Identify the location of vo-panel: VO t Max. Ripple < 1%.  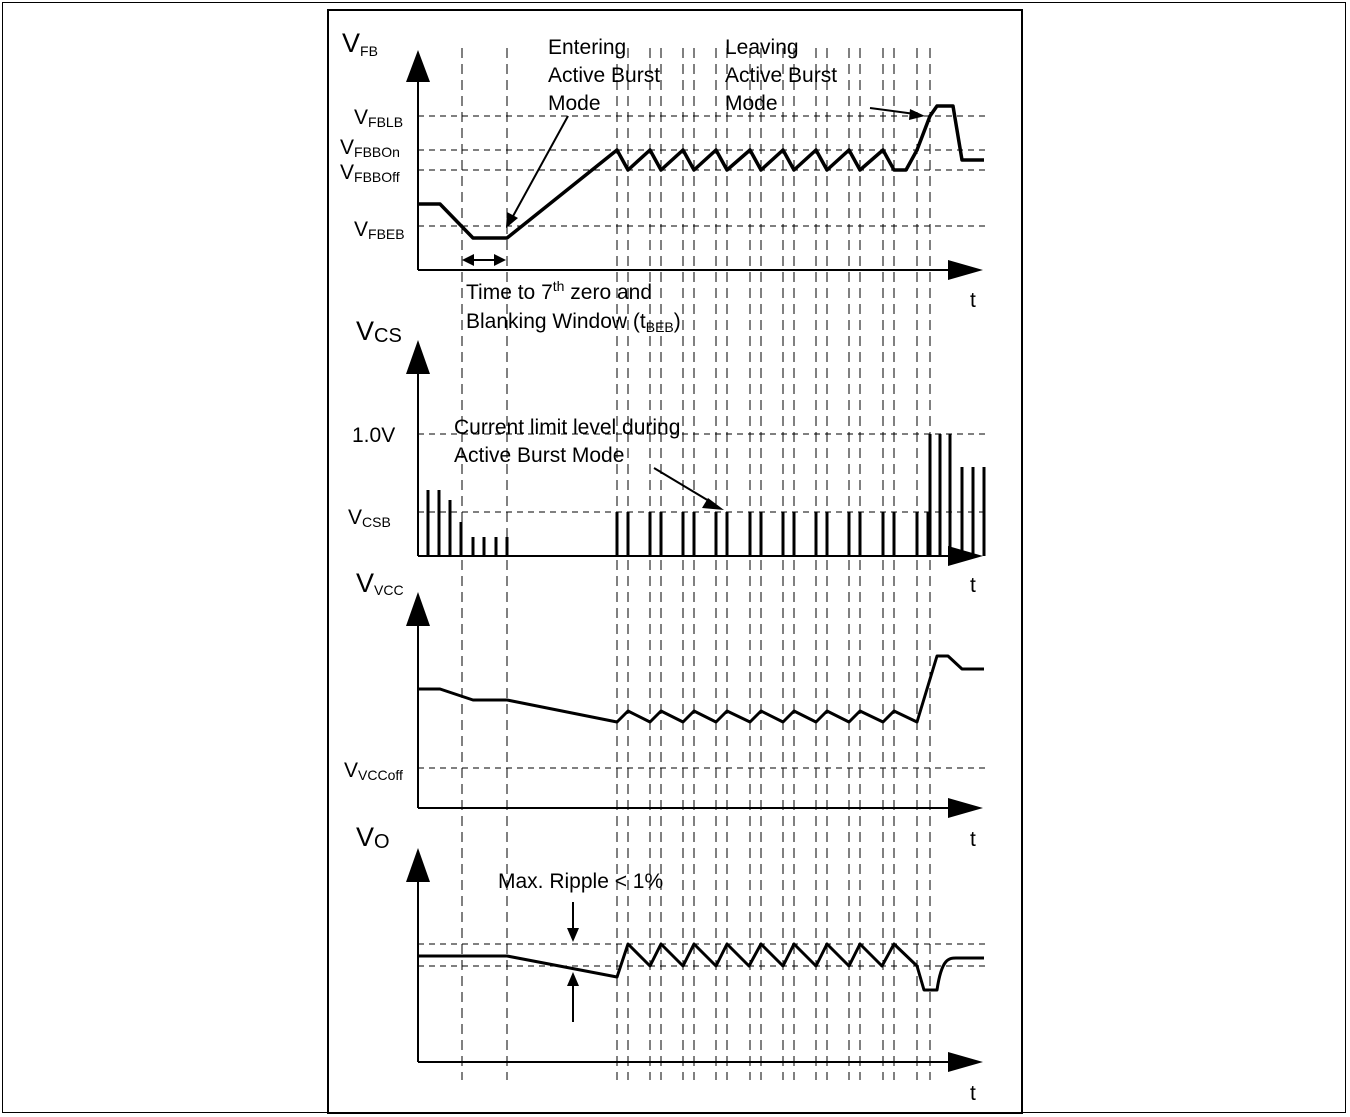
(670, 963).